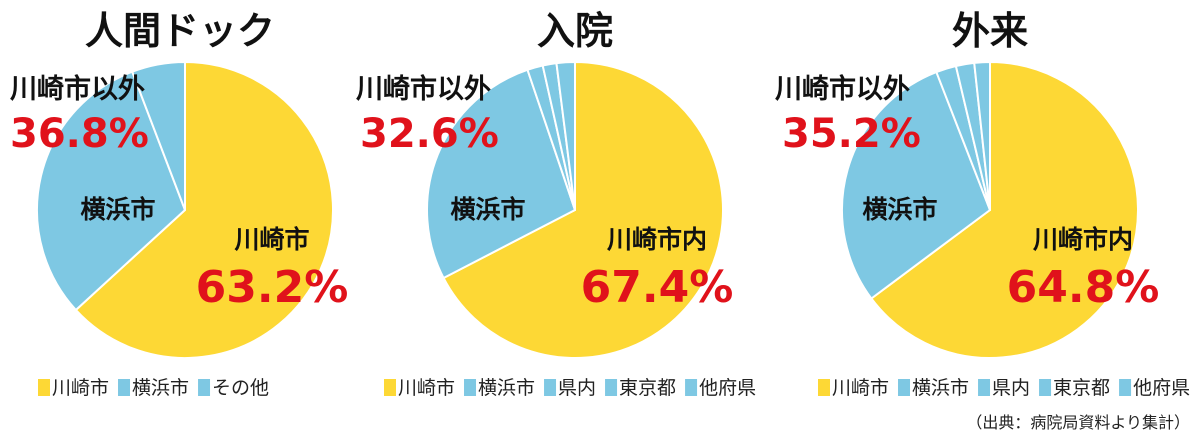  What do you see at coordinates (990, 31) in the screenshot?
I see `chart-title: 外来` at bounding box center [990, 31].